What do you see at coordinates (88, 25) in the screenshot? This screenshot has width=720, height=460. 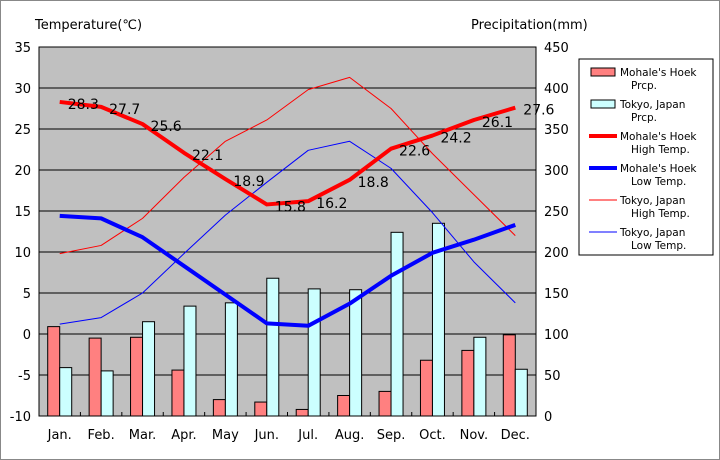 I see `y-axis-label-left: Temperature(℃)` at bounding box center [88, 25].